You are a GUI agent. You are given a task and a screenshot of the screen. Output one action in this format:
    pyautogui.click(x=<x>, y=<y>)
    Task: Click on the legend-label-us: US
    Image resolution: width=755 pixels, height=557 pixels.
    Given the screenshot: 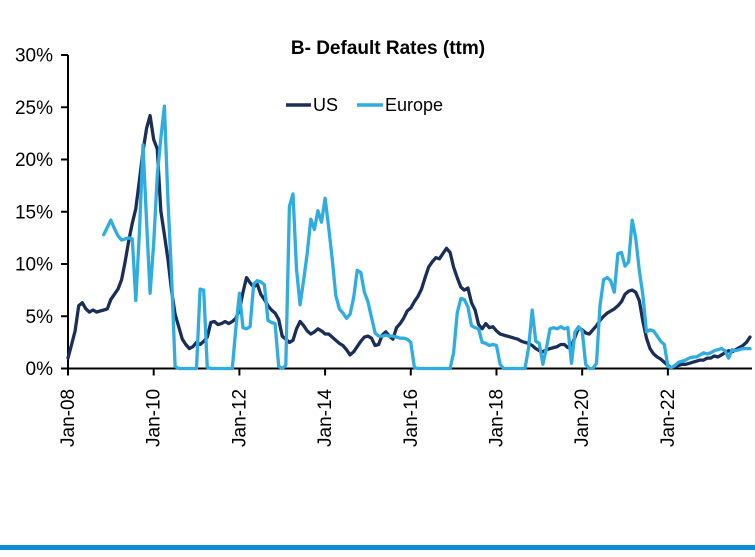 What is the action you would take?
    pyautogui.click(x=325, y=105)
    